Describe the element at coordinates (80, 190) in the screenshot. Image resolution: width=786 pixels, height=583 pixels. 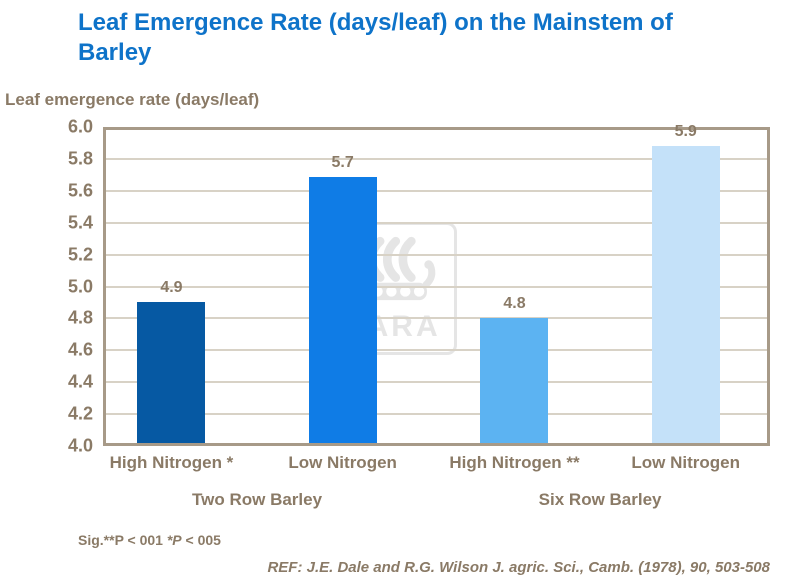
I see `y-tick-label: 5.6` at that location.